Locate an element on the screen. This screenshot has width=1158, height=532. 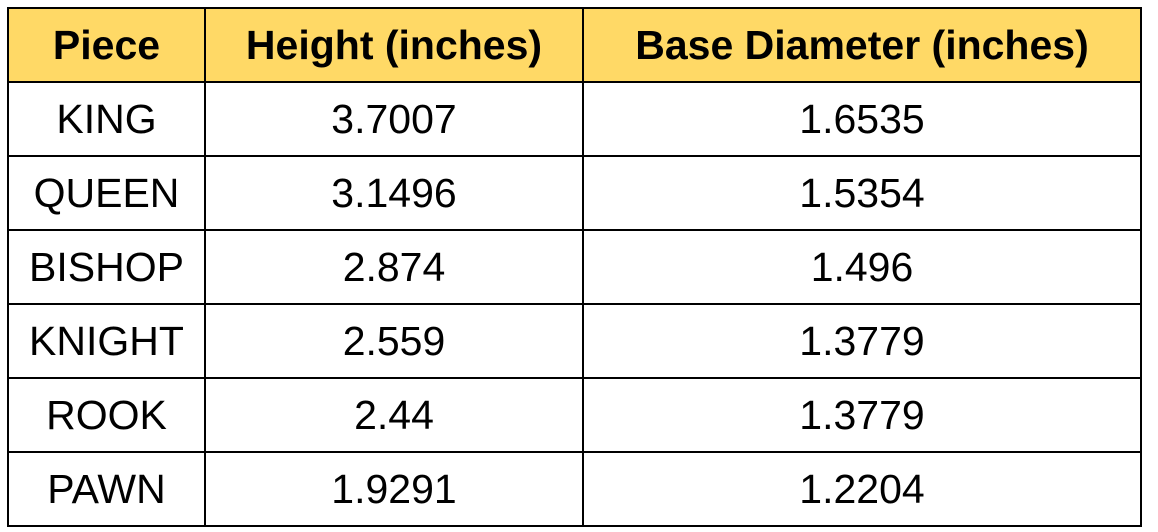
table-cell: 1.496 is located at coordinates (862, 267).